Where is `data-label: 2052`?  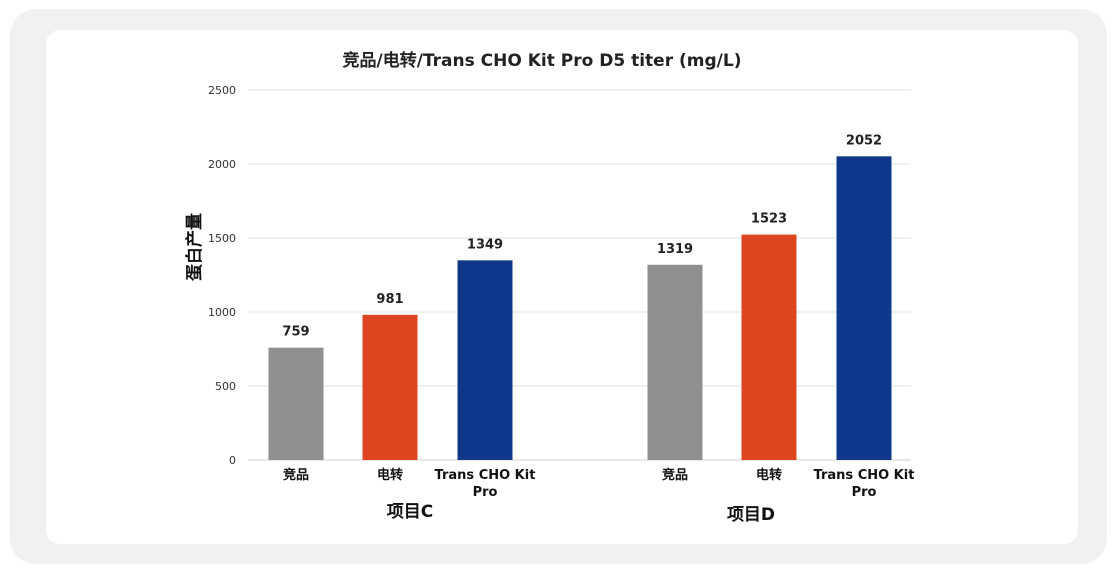 data-label: 2052 is located at coordinates (864, 140).